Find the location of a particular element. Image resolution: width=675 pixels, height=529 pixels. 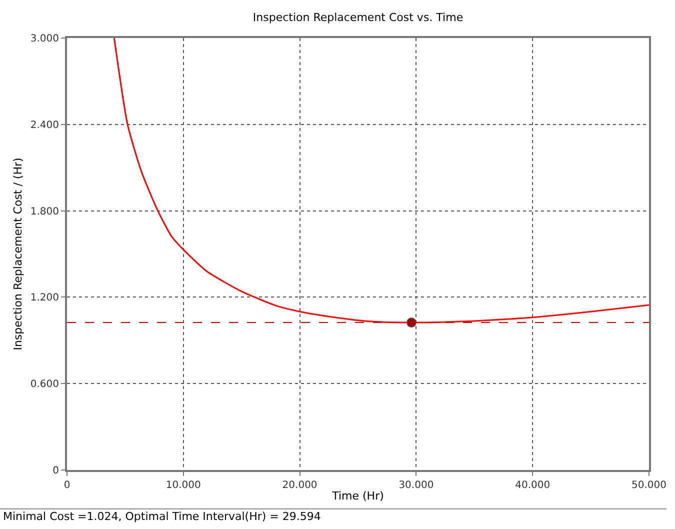

y-tick-label: 1.200 is located at coordinates (44, 298).